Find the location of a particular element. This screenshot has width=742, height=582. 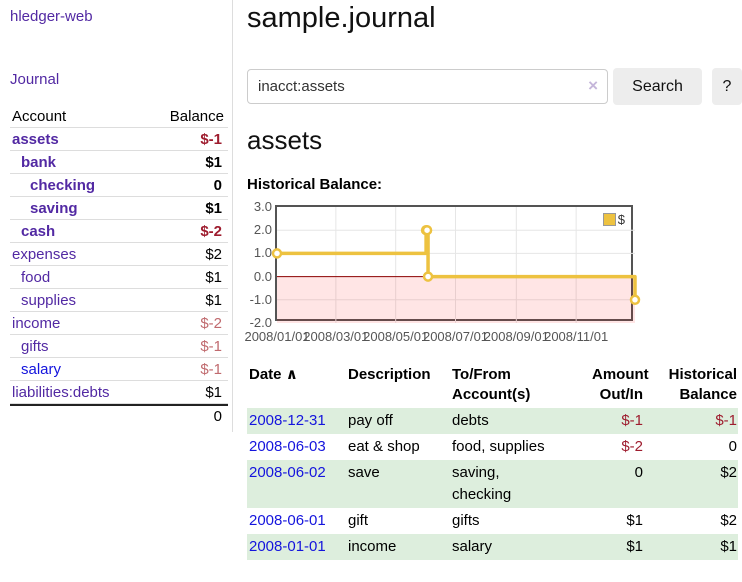

x-axis-tick-label: 2008/01/01 is located at coordinates (277, 336).